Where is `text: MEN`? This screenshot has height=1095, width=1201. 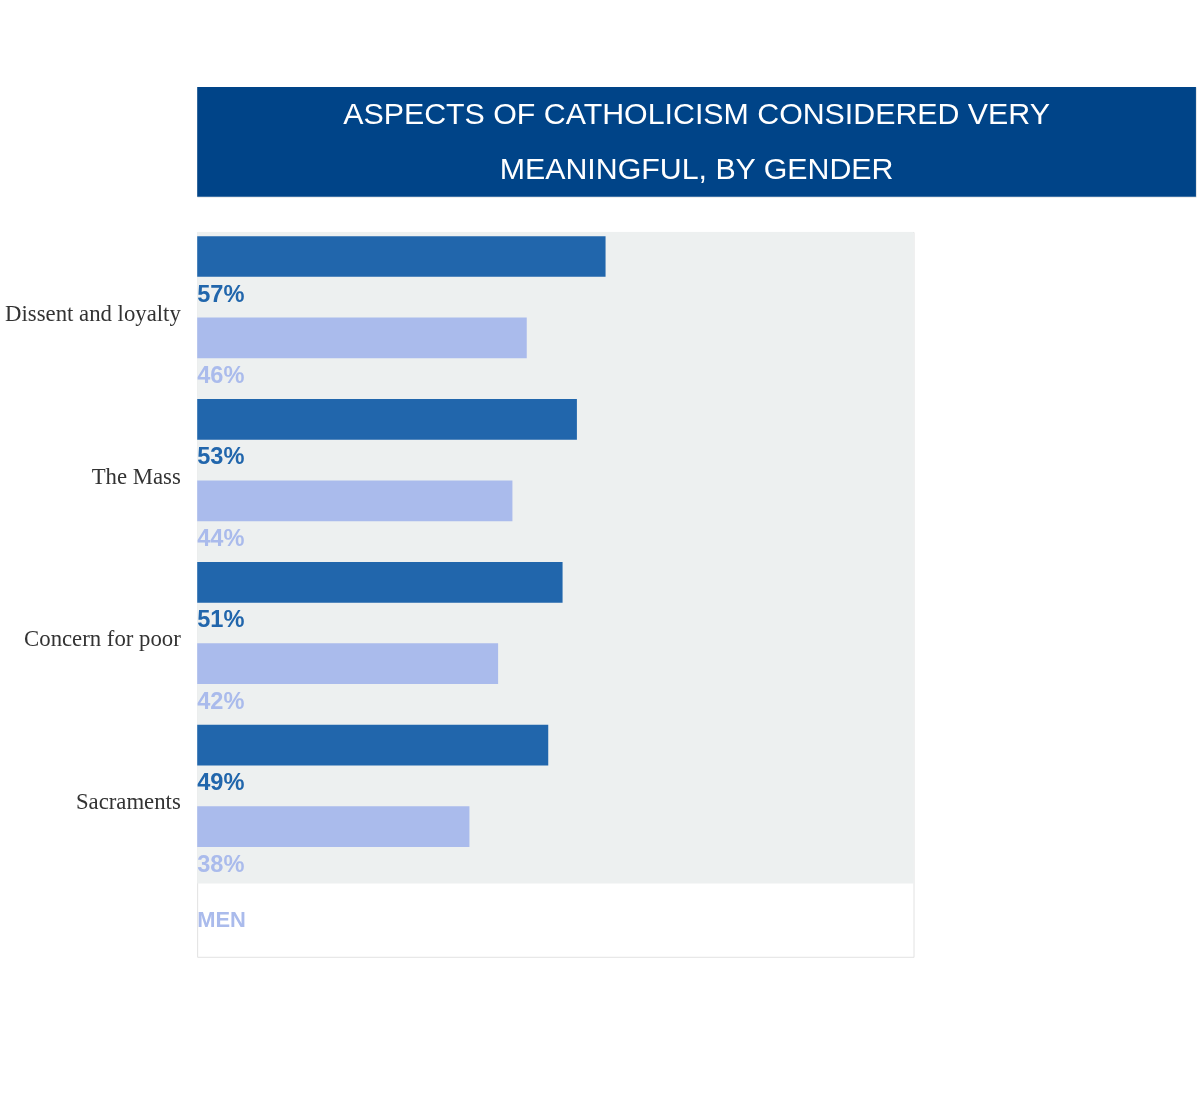 text: MEN is located at coordinates (221, 919).